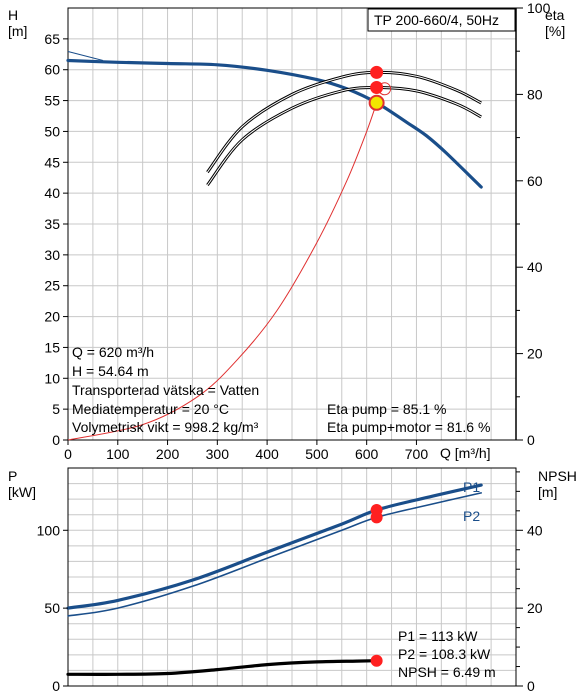 The height and width of the screenshot is (699, 585). I want to click on eta-pump-curve-highlight, so click(344, 122).